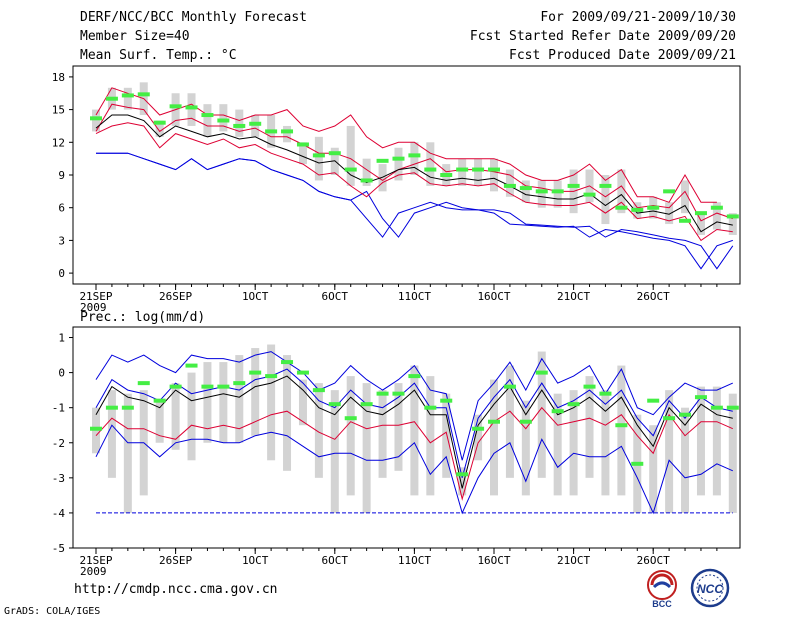 This screenshot has height=618, width=800. Describe the element at coordinates (58, 77) in the screenshot. I see `y-tick-label: 18` at that location.